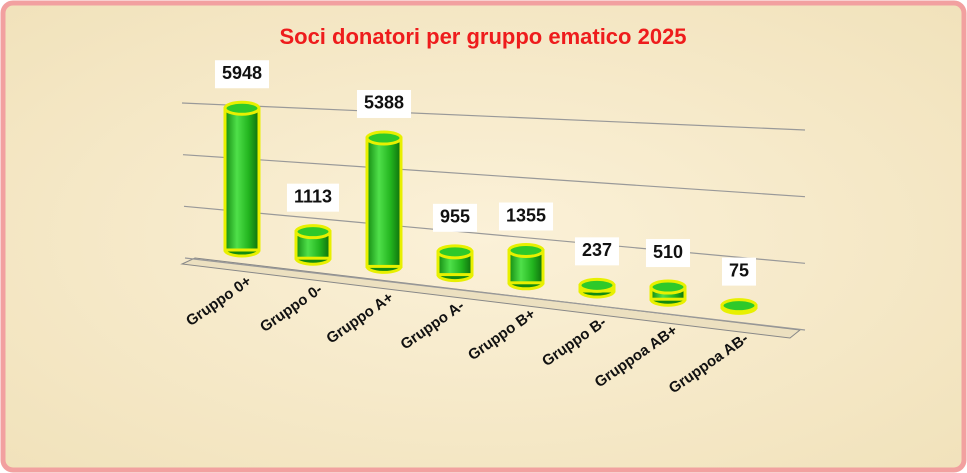  I want to click on value-label: 955, so click(455, 217).